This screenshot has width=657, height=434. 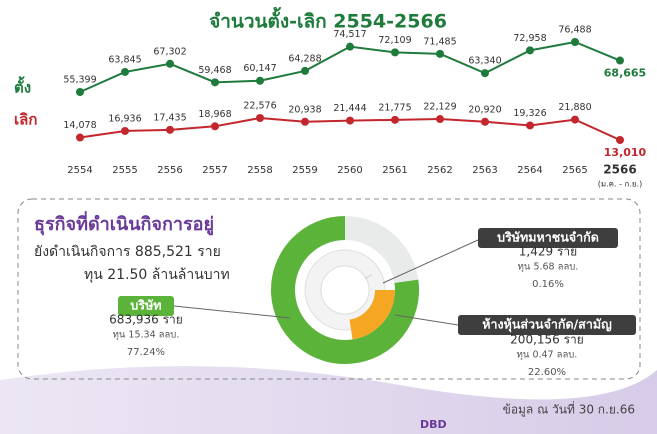 I want to click on value-label: 16,936, so click(x=124, y=118).